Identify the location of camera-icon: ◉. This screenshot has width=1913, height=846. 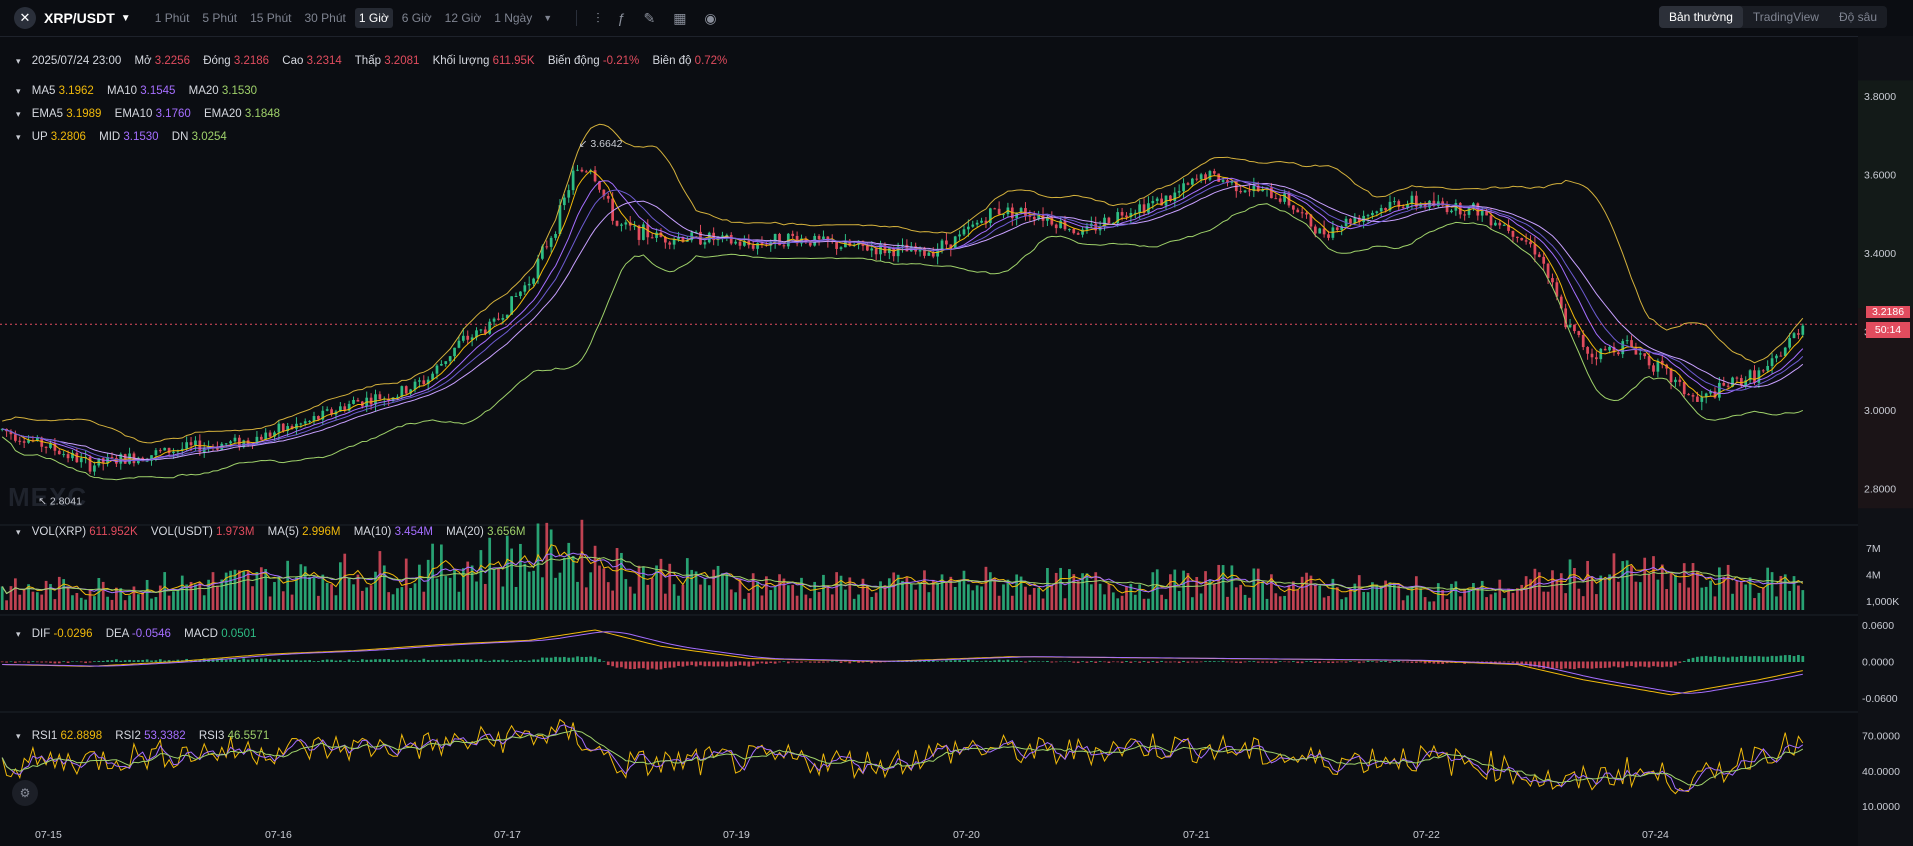
(710, 17).